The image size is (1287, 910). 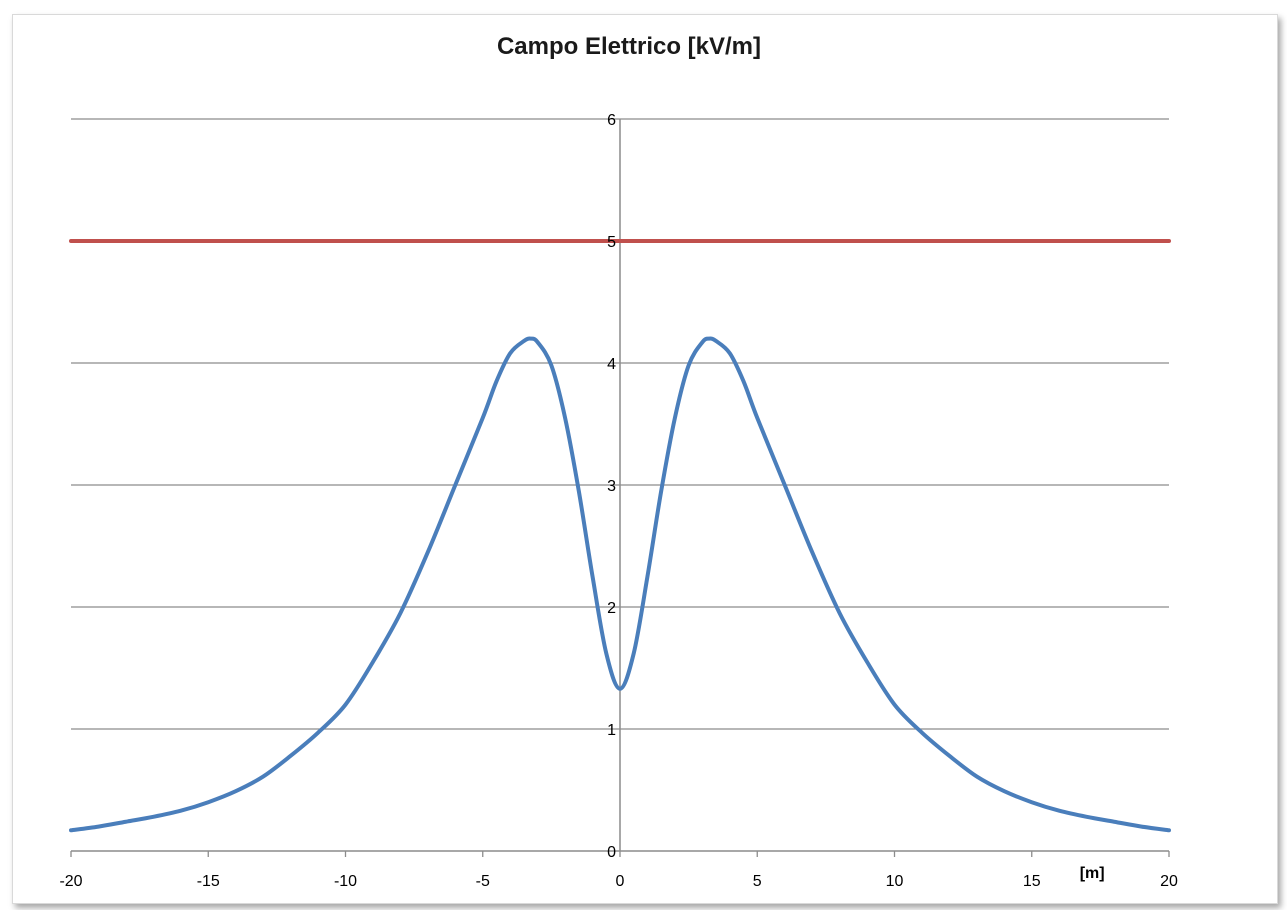 What do you see at coordinates (611, 486) in the screenshot?
I see `y-tick-label-3: 3` at bounding box center [611, 486].